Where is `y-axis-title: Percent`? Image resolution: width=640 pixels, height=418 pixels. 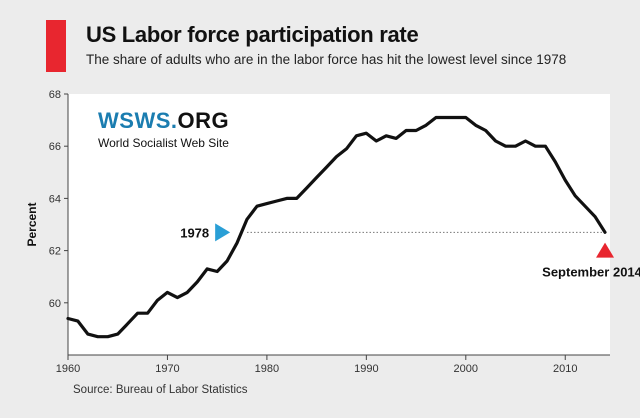
y-axis-title: Percent is located at coordinates (32, 224).